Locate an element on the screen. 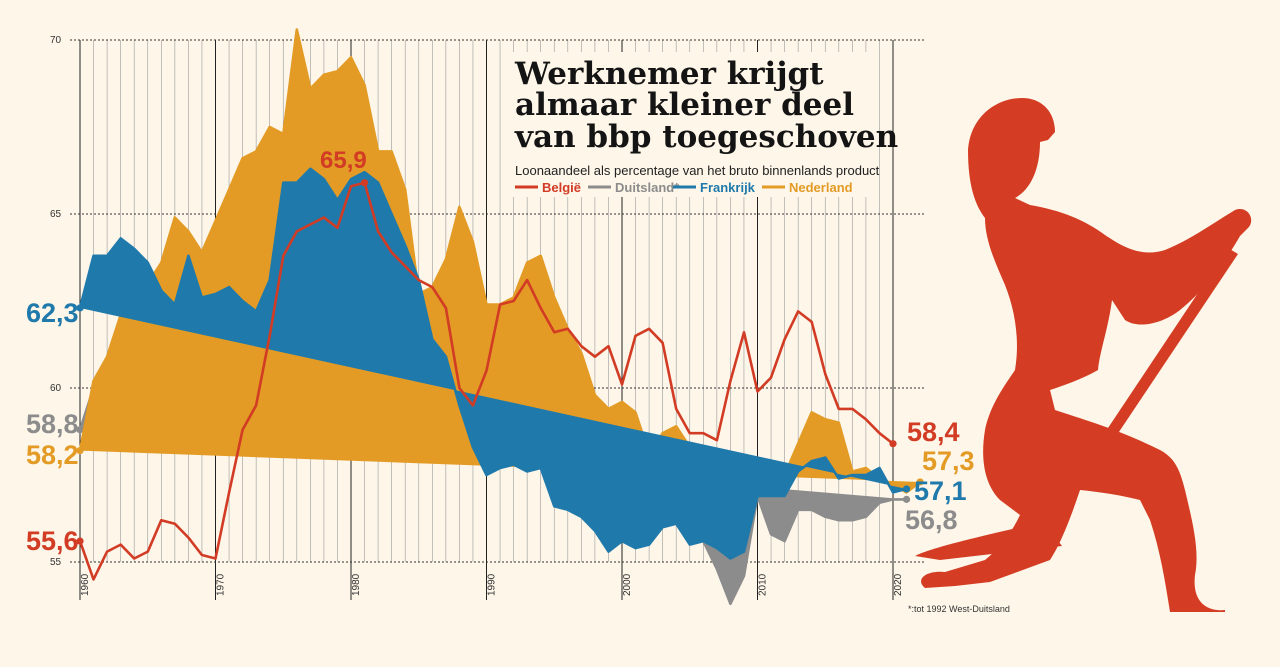 This screenshot has width=1280, height=667. y-tick-label: 60 is located at coordinates (56, 388).